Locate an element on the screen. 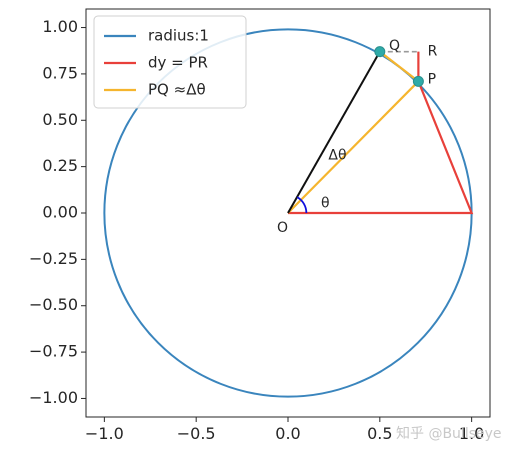 Image resolution: width=521 pixels, height=457 pixels. series-line-pq-dtheta is located at coordinates (354, 132).